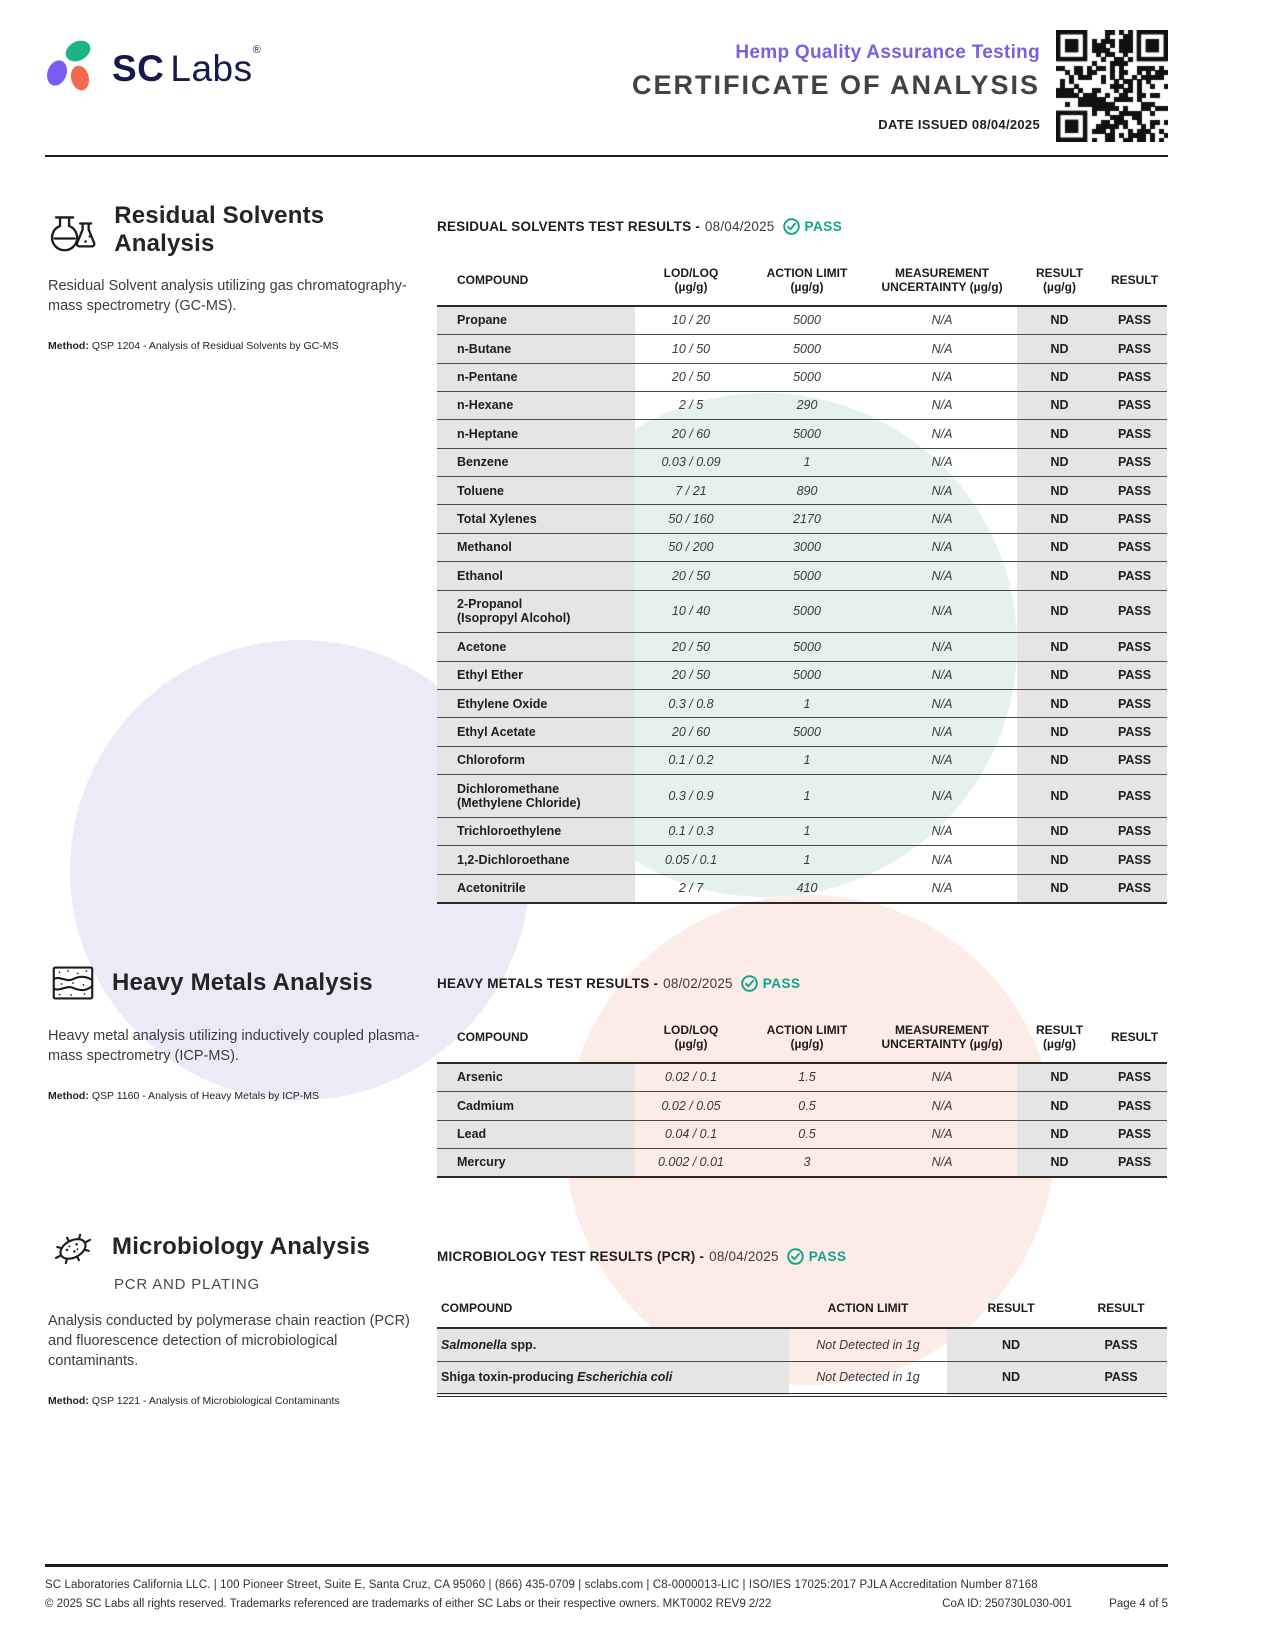  What do you see at coordinates (257, 50) in the screenshot?
I see `registered-mark: ®` at bounding box center [257, 50].